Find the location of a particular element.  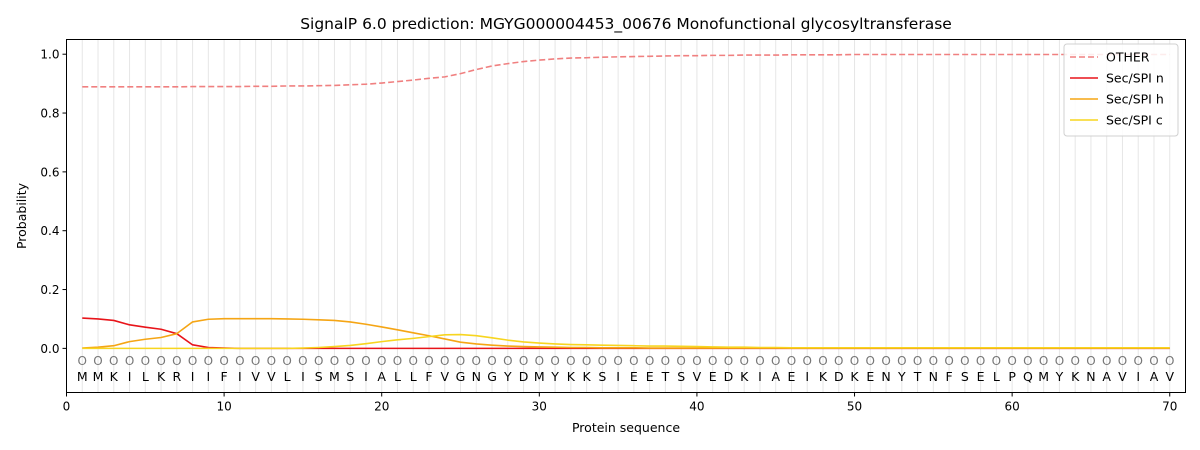

x-tick-label: 0 is located at coordinates (67, 407).